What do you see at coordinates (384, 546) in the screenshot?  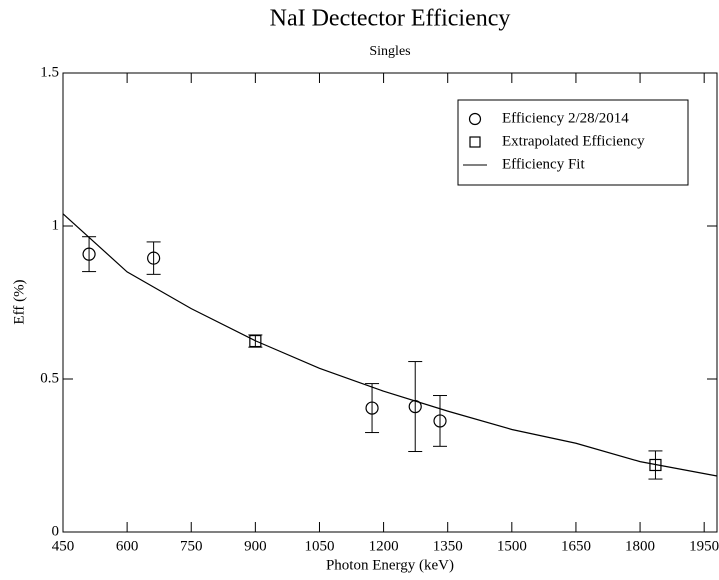 I see `x-tick-label: 1200` at bounding box center [384, 546].